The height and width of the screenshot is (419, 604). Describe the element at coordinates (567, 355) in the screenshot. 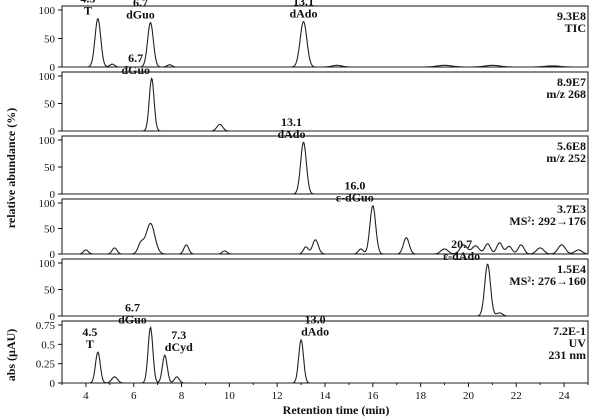

I see `trace-type: 231 nm` at that location.